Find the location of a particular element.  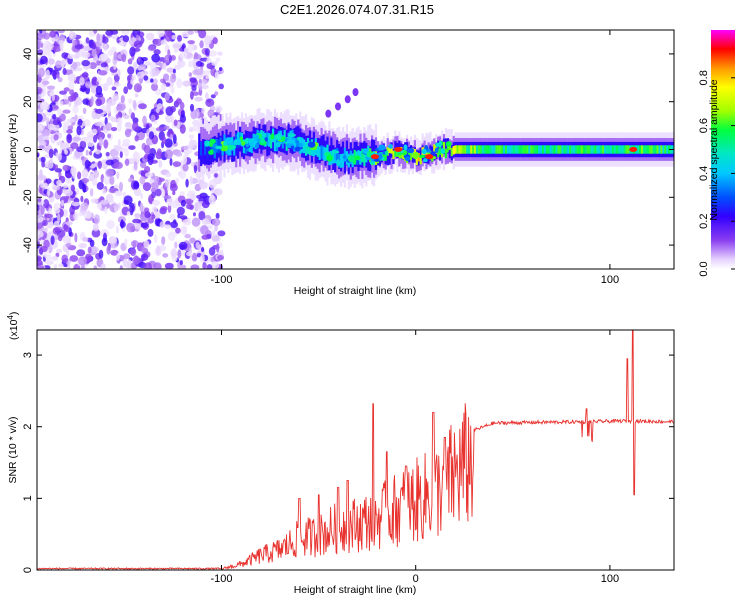

colorbar-tick-label: 0.2 is located at coordinates (704, 221).